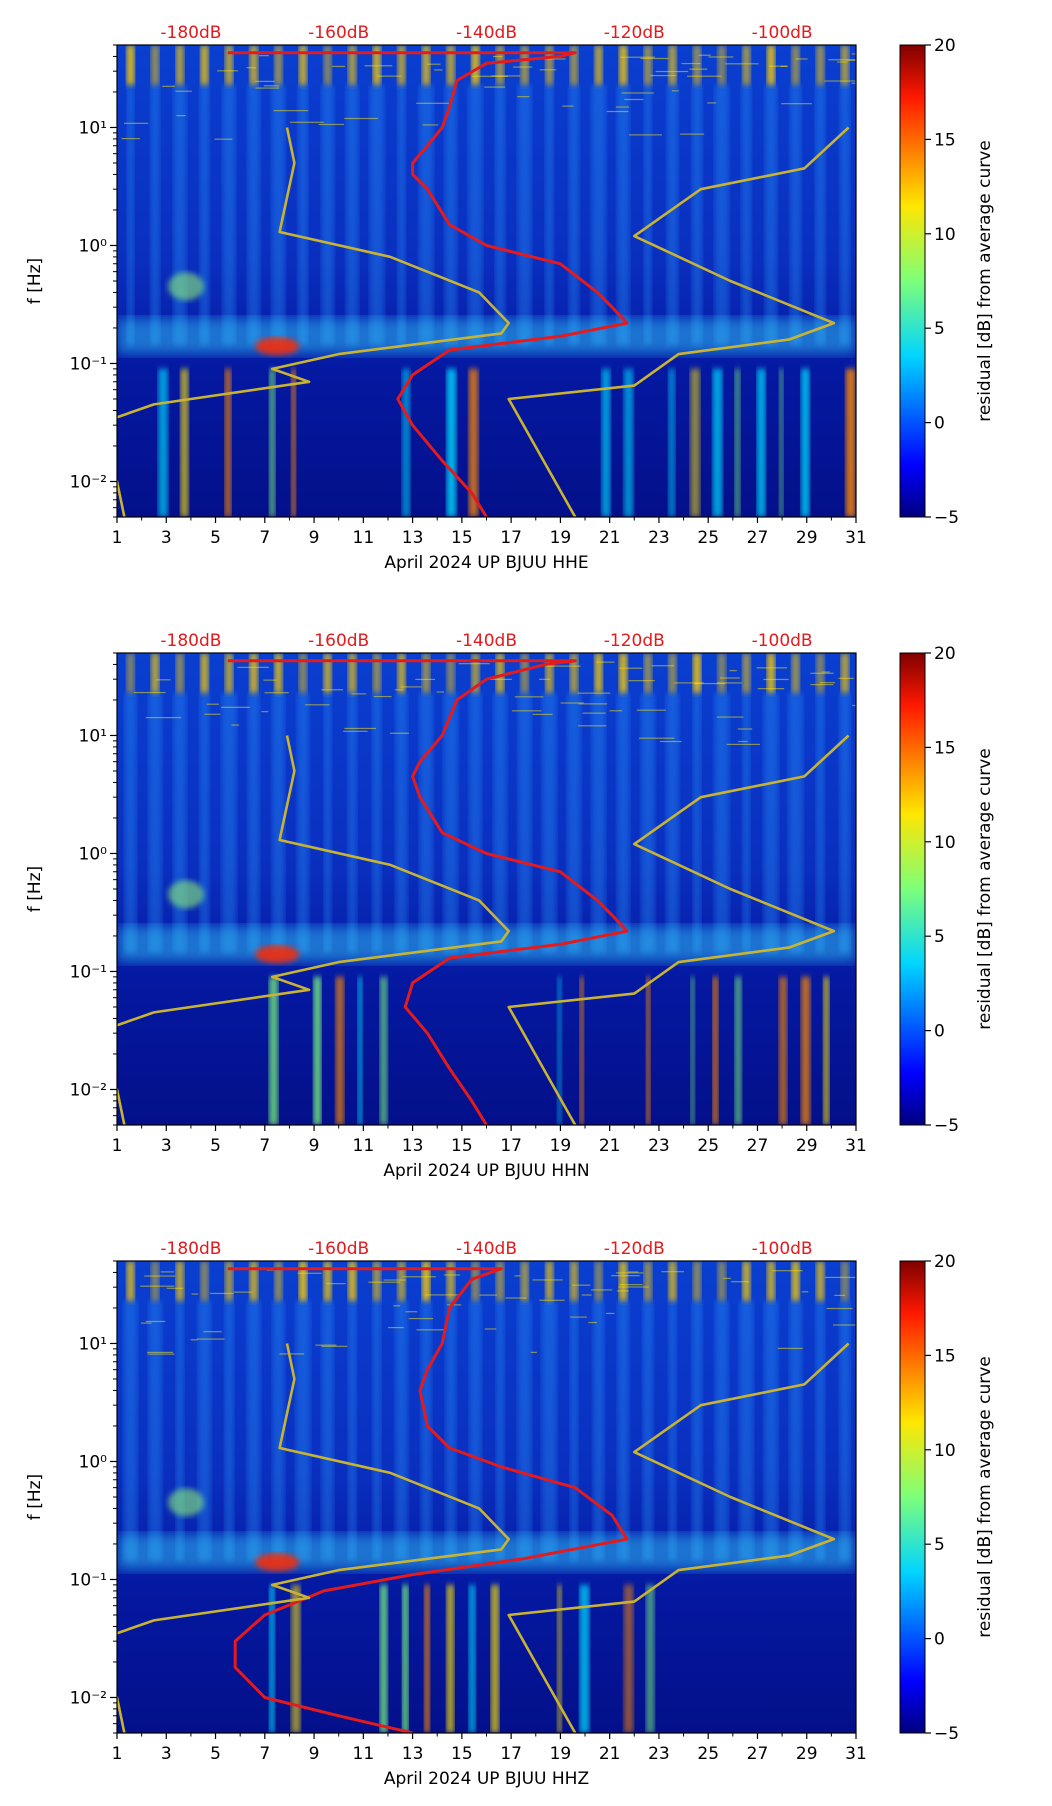  Describe the element at coordinates (486, 1779) in the screenshot. I see `x-axis-label: April 2024 UP BJUU HHZ` at that location.